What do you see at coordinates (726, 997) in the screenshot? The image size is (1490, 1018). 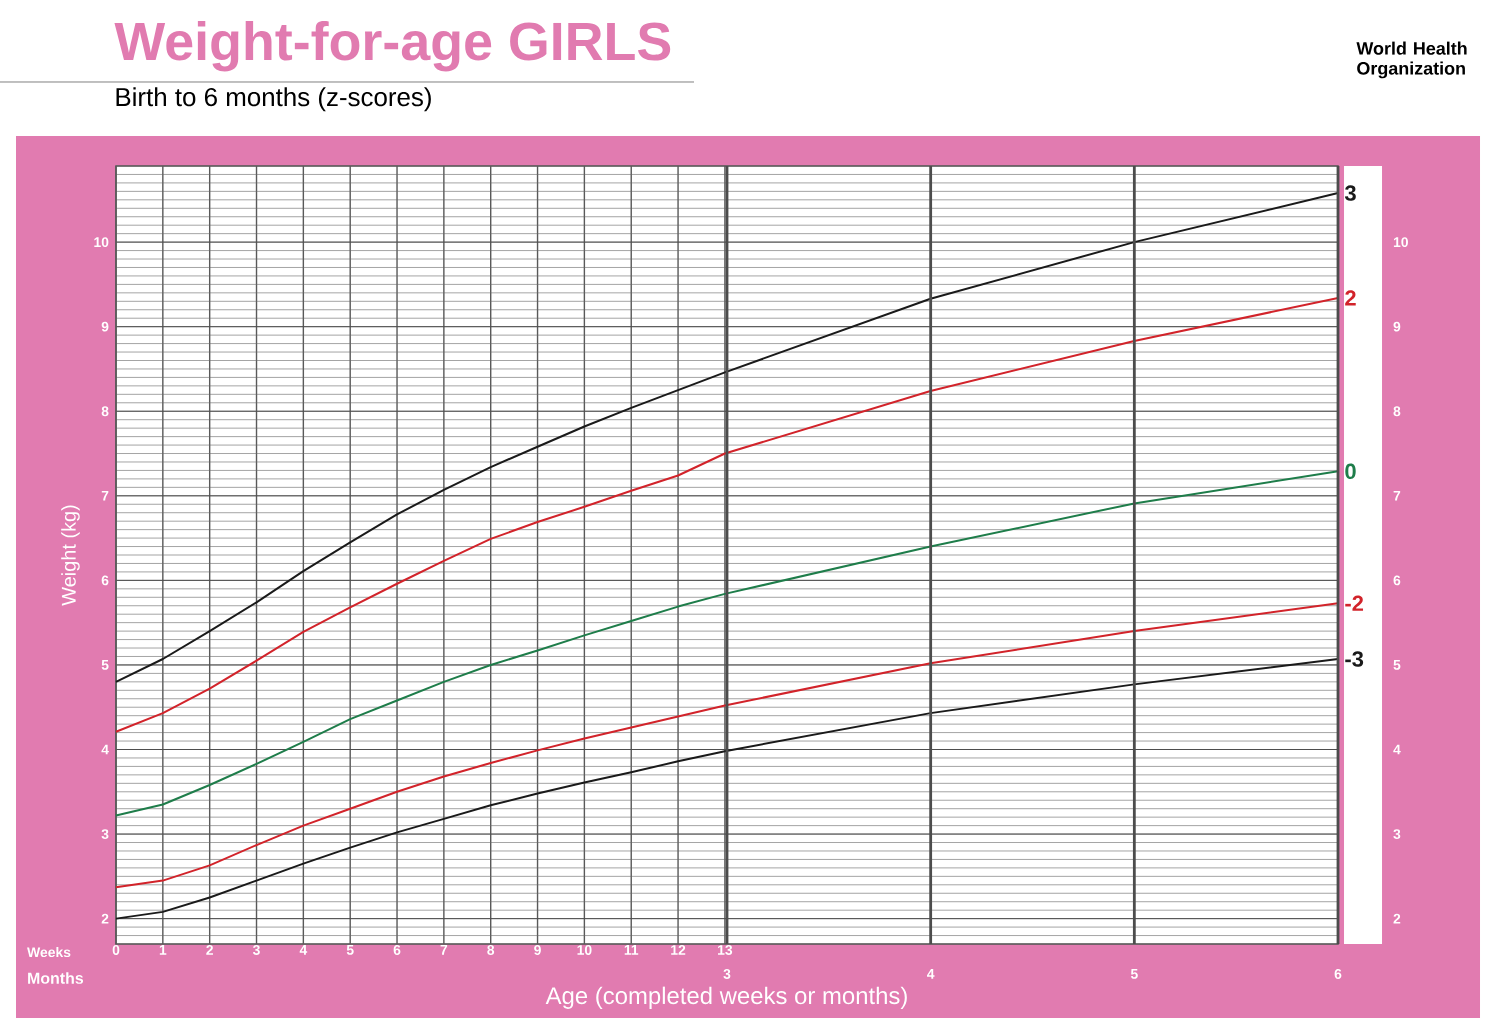 I see `x-axis-title: Age (completed weeks or months)` at bounding box center [726, 997].